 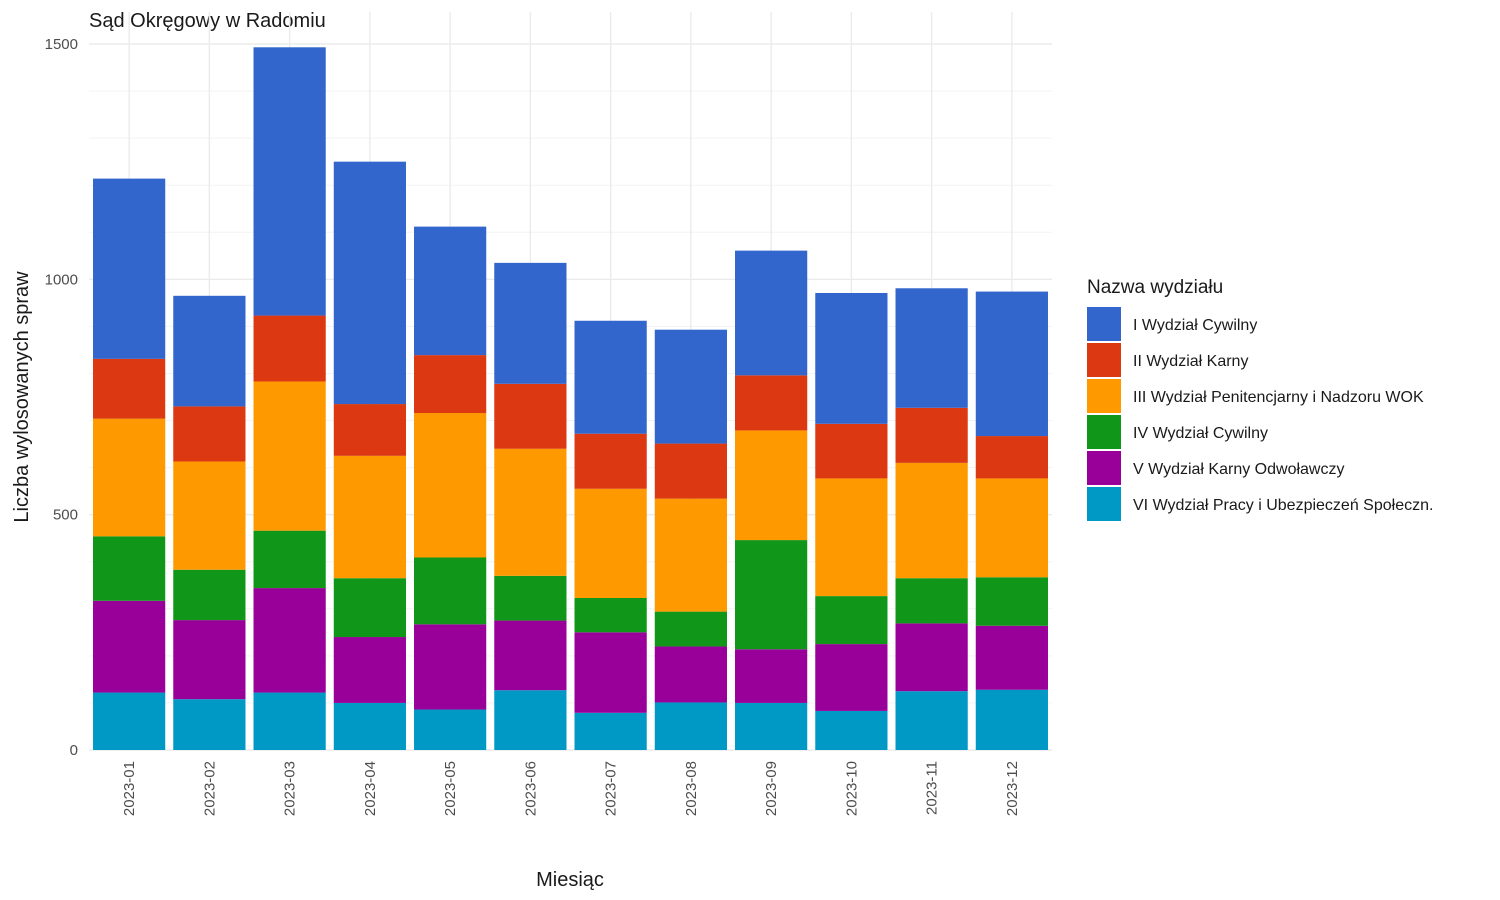 What do you see at coordinates (611, 788) in the screenshot?
I see `x-tick-label: 2023-07` at bounding box center [611, 788].